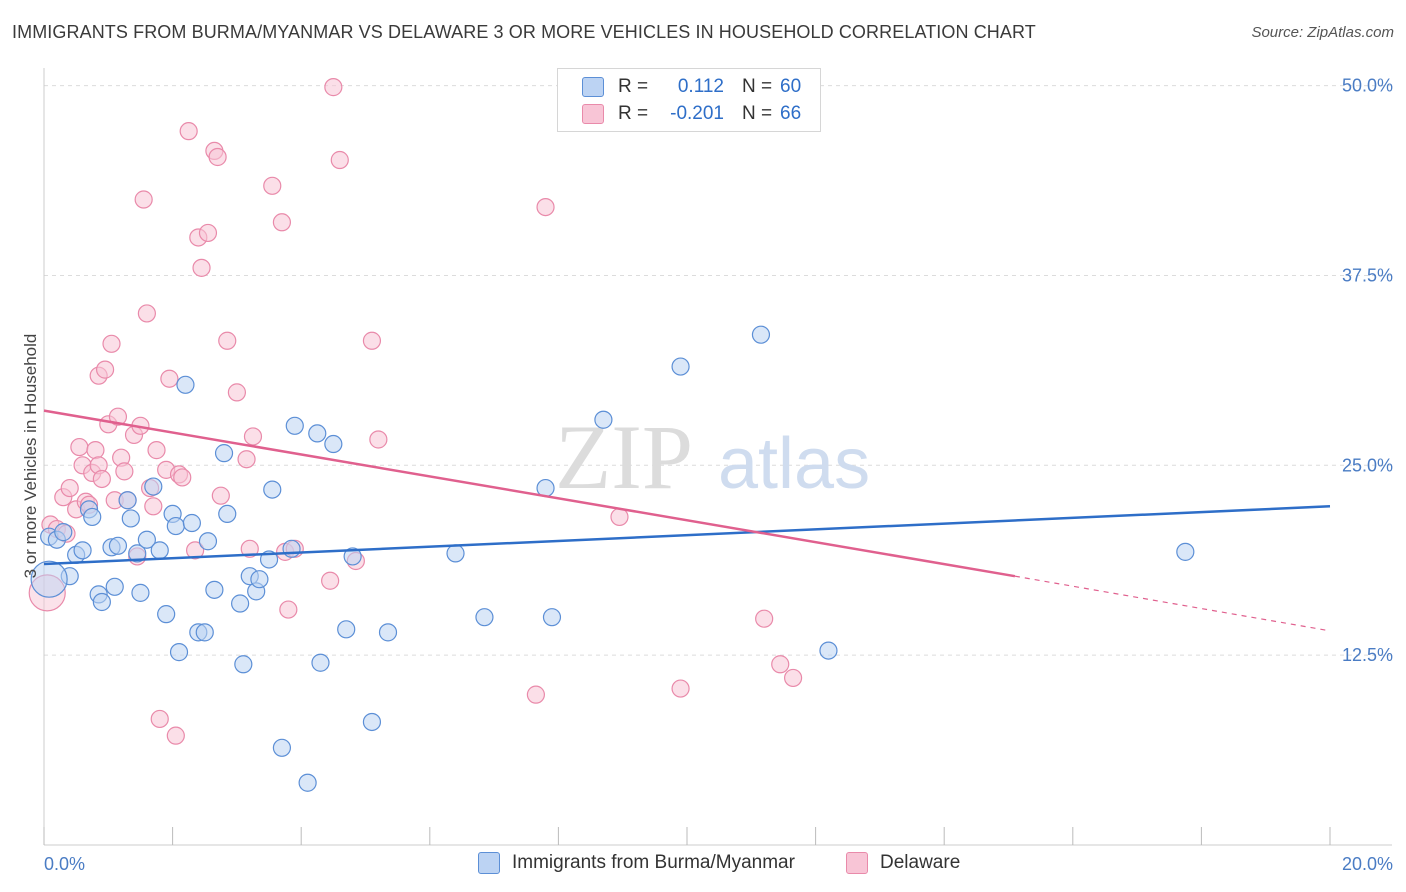 The height and width of the screenshot is (892, 1406). What do you see at coordinates (920, 862) in the screenshot?
I see `legend-label-delaware: Delaware` at bounding box center [920, 862].